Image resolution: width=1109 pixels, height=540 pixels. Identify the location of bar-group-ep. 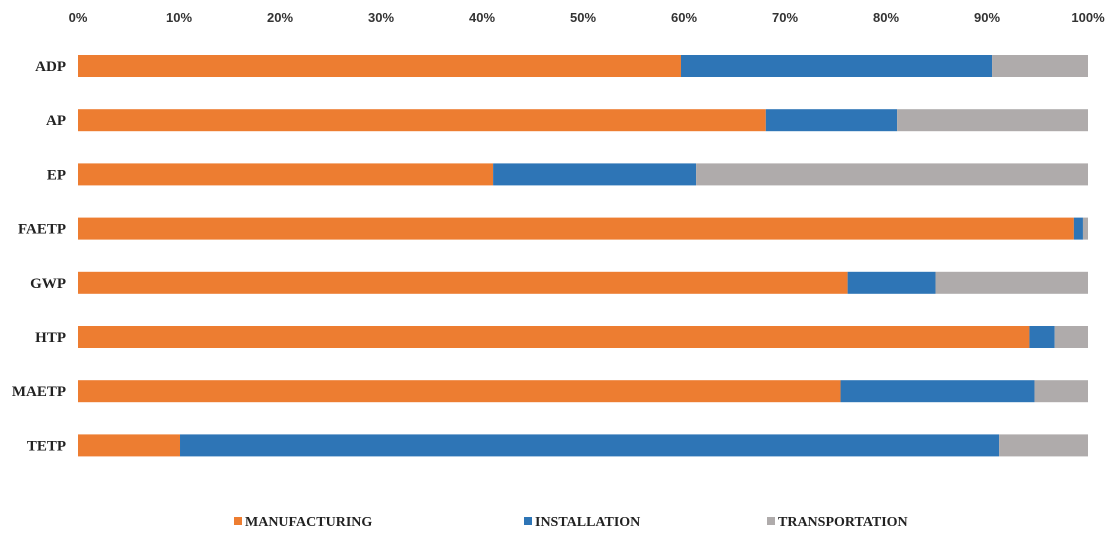
(583, 174).